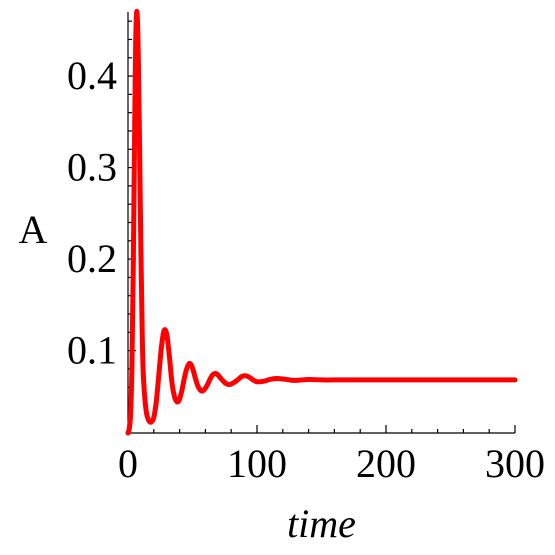 Image resolution: width=555 pixels, height=555 pixels. What do you see at coordinates (92, 167) in the screenshot?
I see `y-tick-label: 0.3` at bounding box center [92, 167].